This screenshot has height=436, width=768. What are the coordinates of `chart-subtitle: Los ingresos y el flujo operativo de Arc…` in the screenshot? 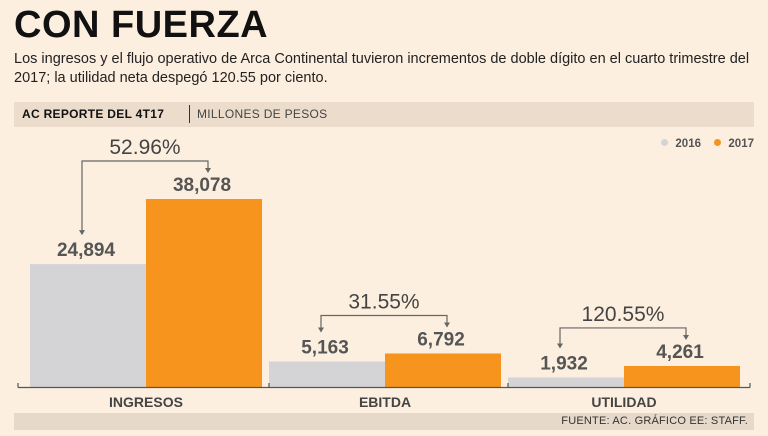 It's located at (382, 68).